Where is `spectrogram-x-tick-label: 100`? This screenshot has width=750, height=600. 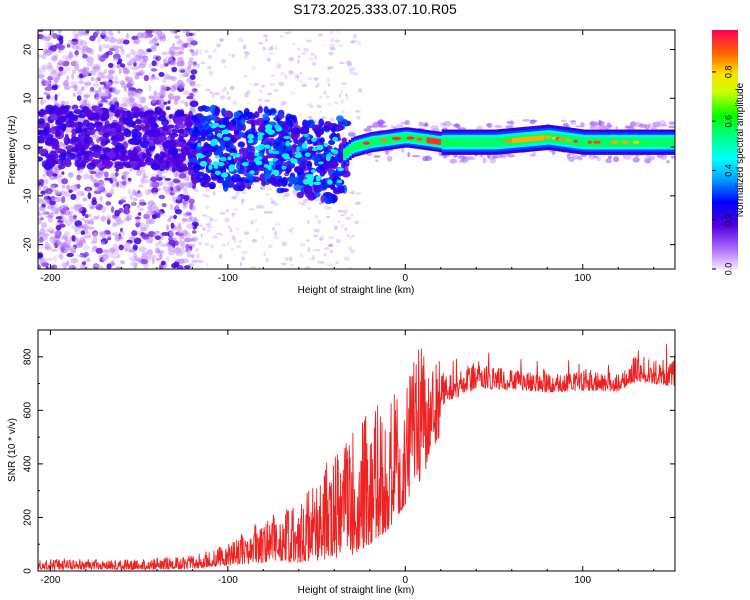 spectrogram-x-tick-label: 100 is located at coordinates (582, 278).